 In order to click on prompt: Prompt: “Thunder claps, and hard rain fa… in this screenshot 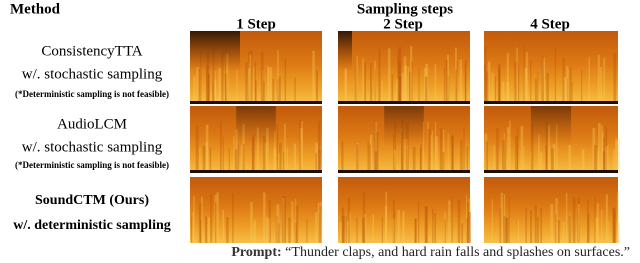, I will do `click(430, 252)`.